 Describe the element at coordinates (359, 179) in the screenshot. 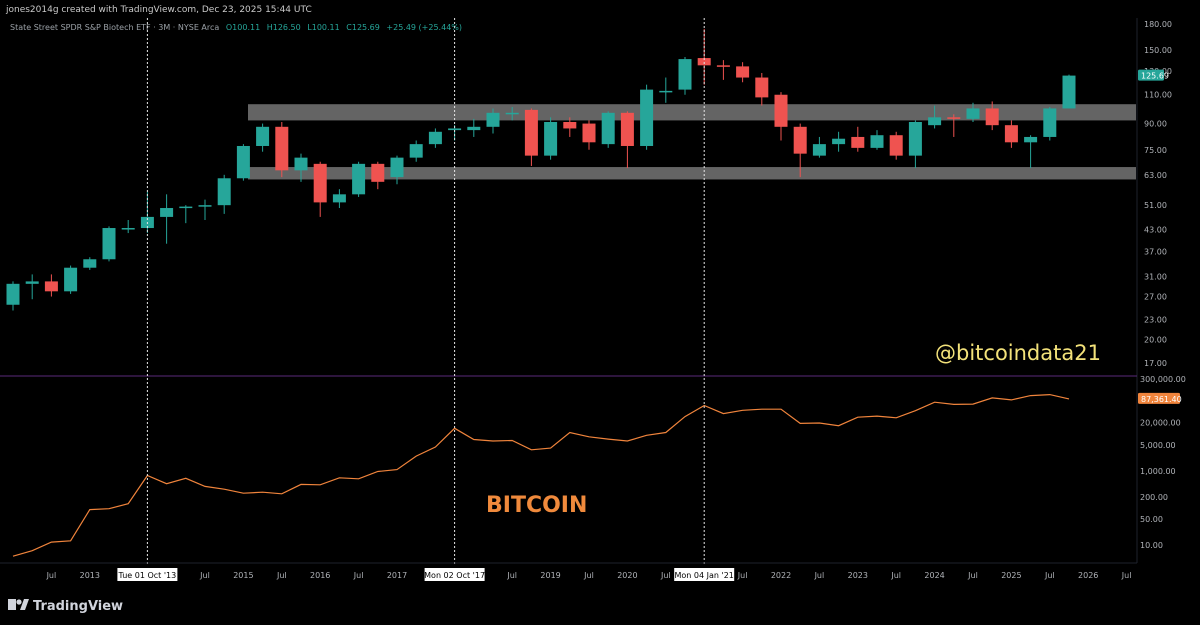

I see `candle-2016Q3` at that location.